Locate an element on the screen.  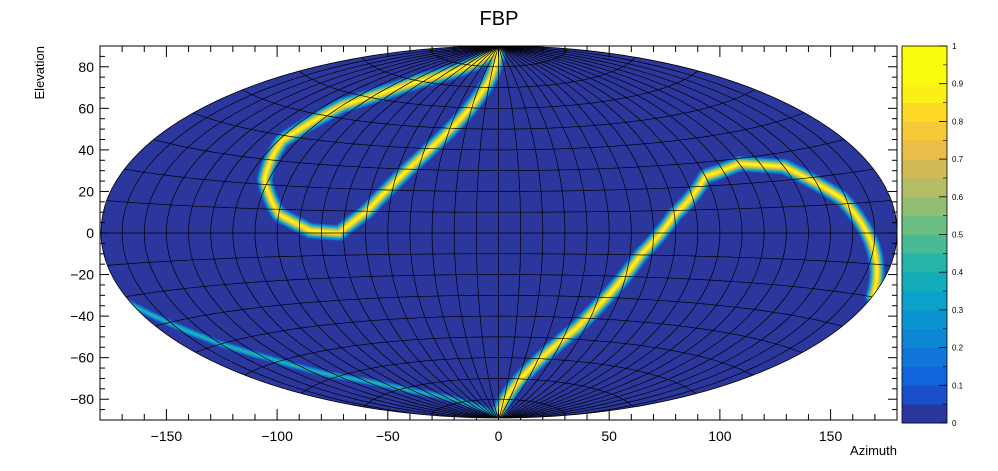
chart-title: FBP is located at coordinates (499, 19).